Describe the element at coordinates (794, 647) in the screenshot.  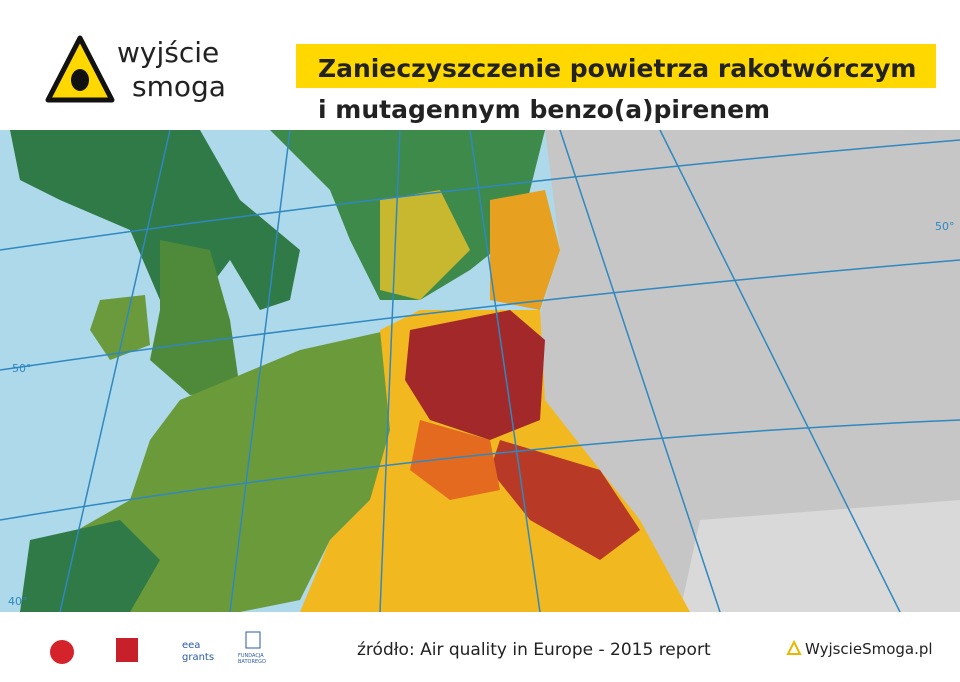
I see `site-icon` at that location.